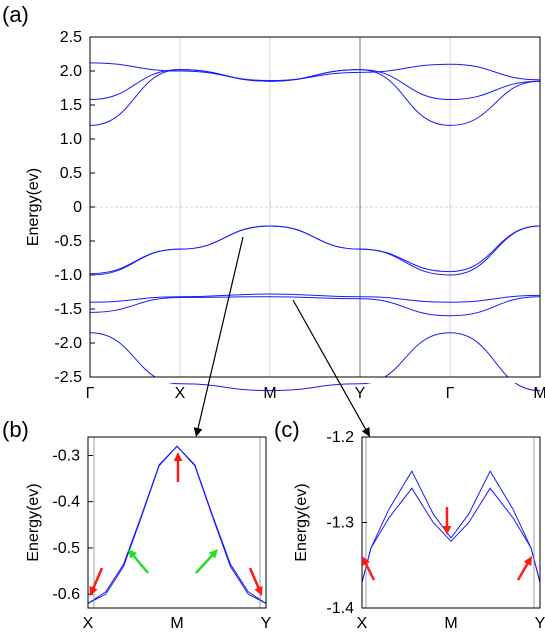 This screenshot has width=545, height=634. I want to click on y-tick-label-a: 0, so click(77, 207).